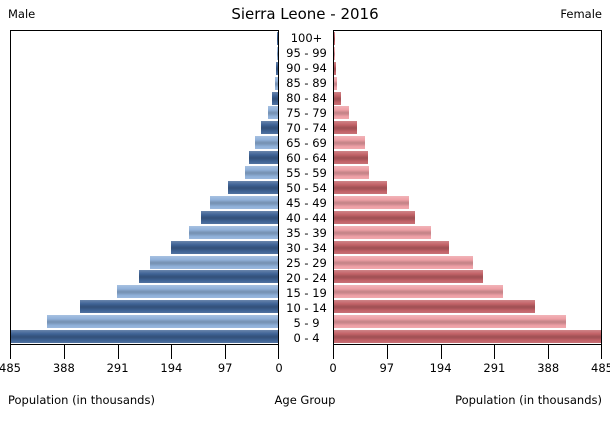  What do you see at coordinates (306, 67) in the screenshot?
I see `age-group-label: 90 - 94` at bounding box center [306, 67].